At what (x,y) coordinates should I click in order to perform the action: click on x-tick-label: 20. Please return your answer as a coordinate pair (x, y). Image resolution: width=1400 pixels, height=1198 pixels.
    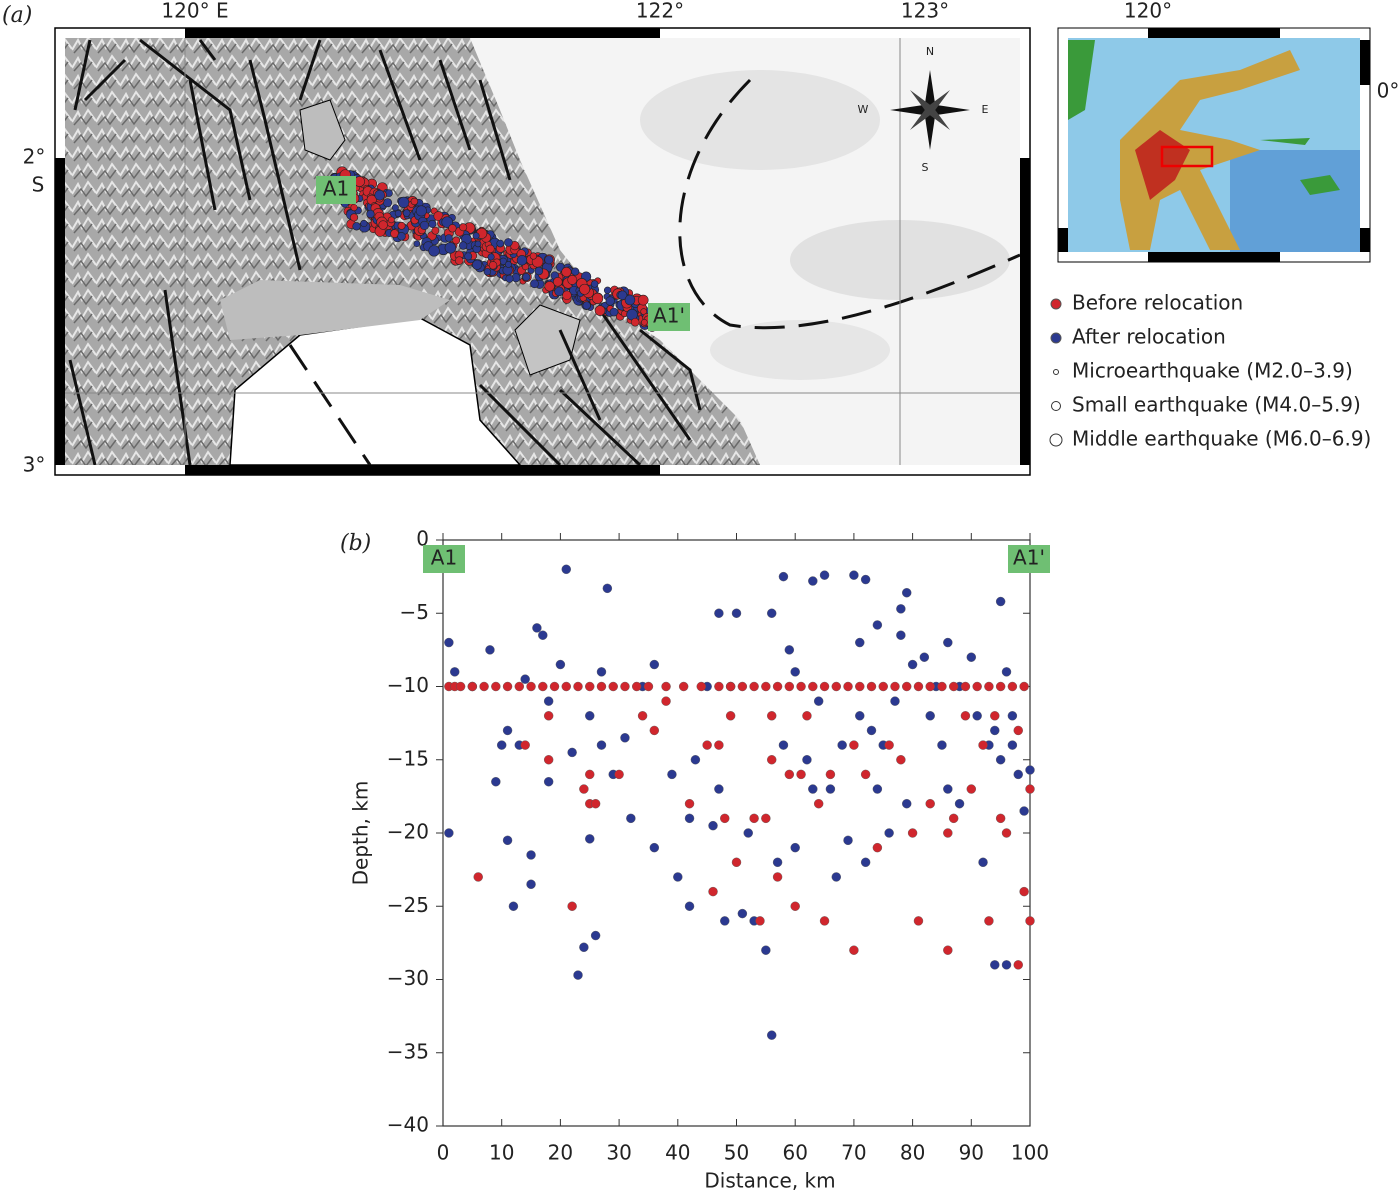
    Looking at the image, I should click on (560, 1153).